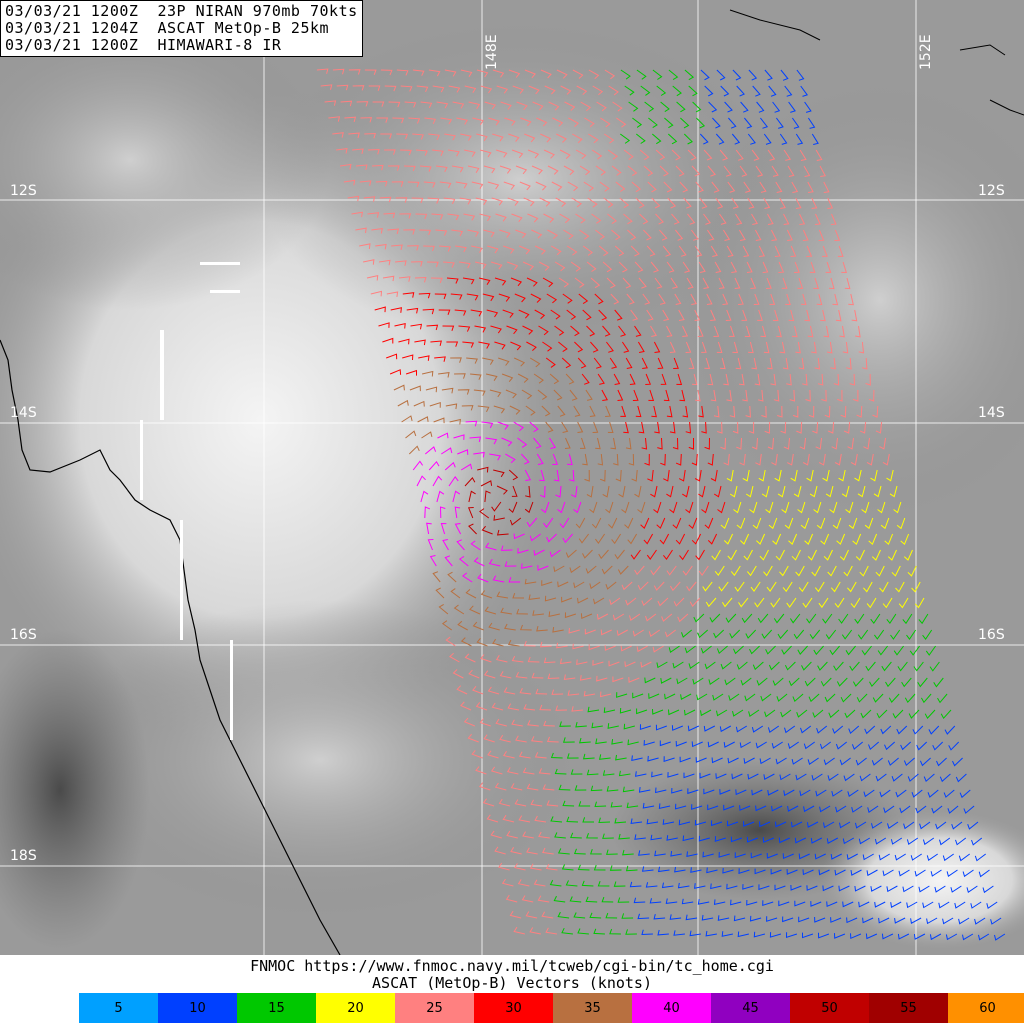 Image resolution: width=1024 pixels, height=1024 pixels. What do you see at coordinates (167, 28) in the screenshot?
I see `header-line-2: 03/03/21 1204Z ASCAT MetOp-B 25km` at bounding box center [167, 28].